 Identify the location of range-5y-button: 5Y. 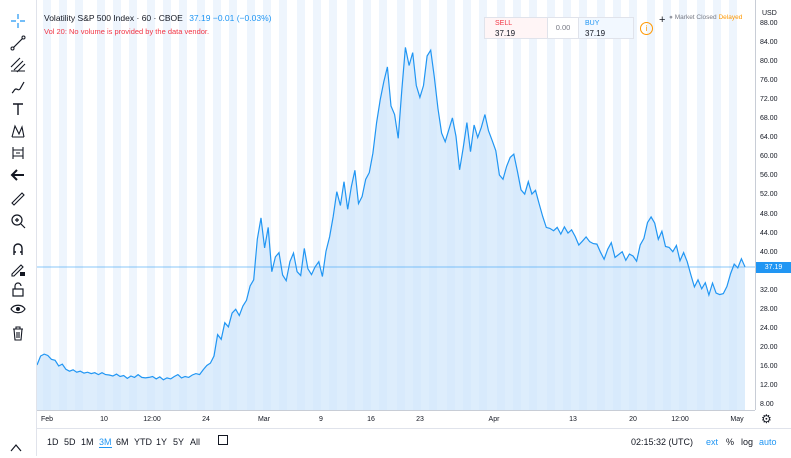
(179, 442).